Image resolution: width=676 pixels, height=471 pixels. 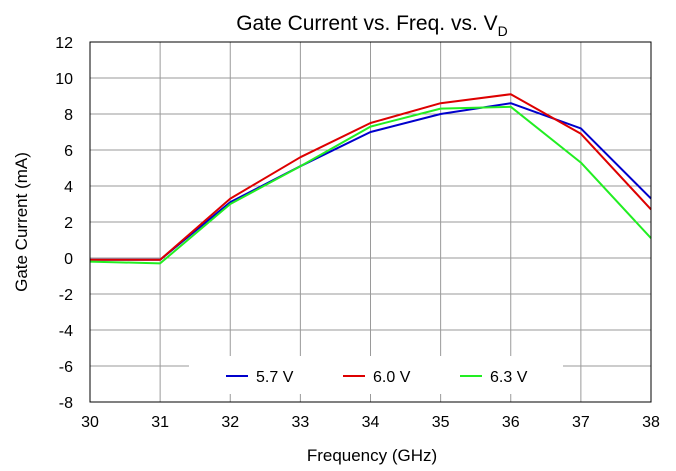 What do you see at coordinates (68, 151) in the screenshot?
I see `y-tick-label: 6` at bounding box center [68, 151].